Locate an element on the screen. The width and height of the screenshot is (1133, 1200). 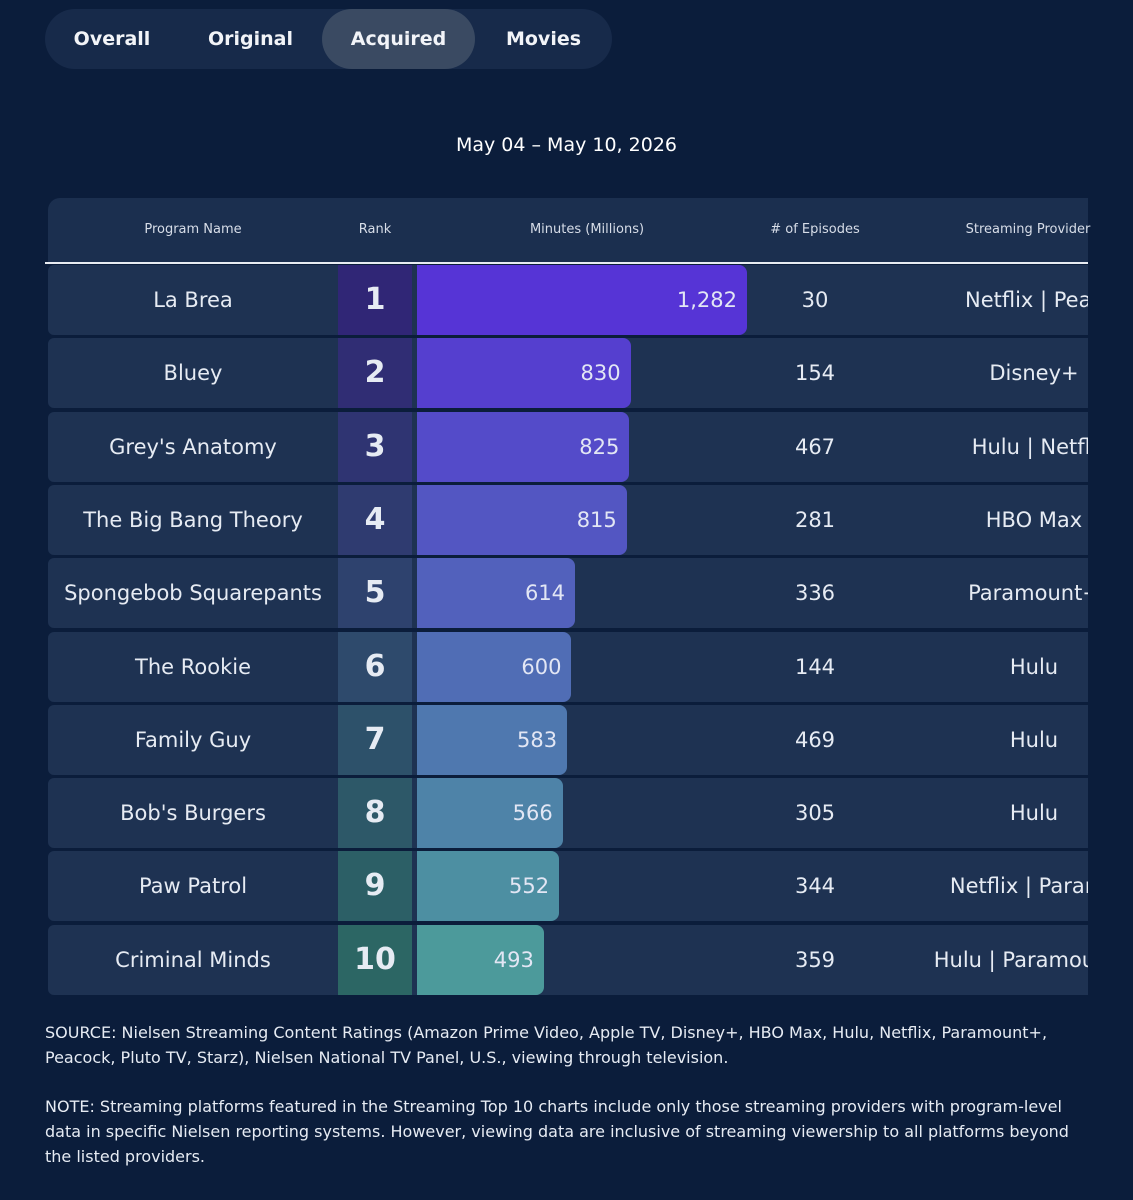
program-name: Criminal Minds is located at coordinates (193, 959).